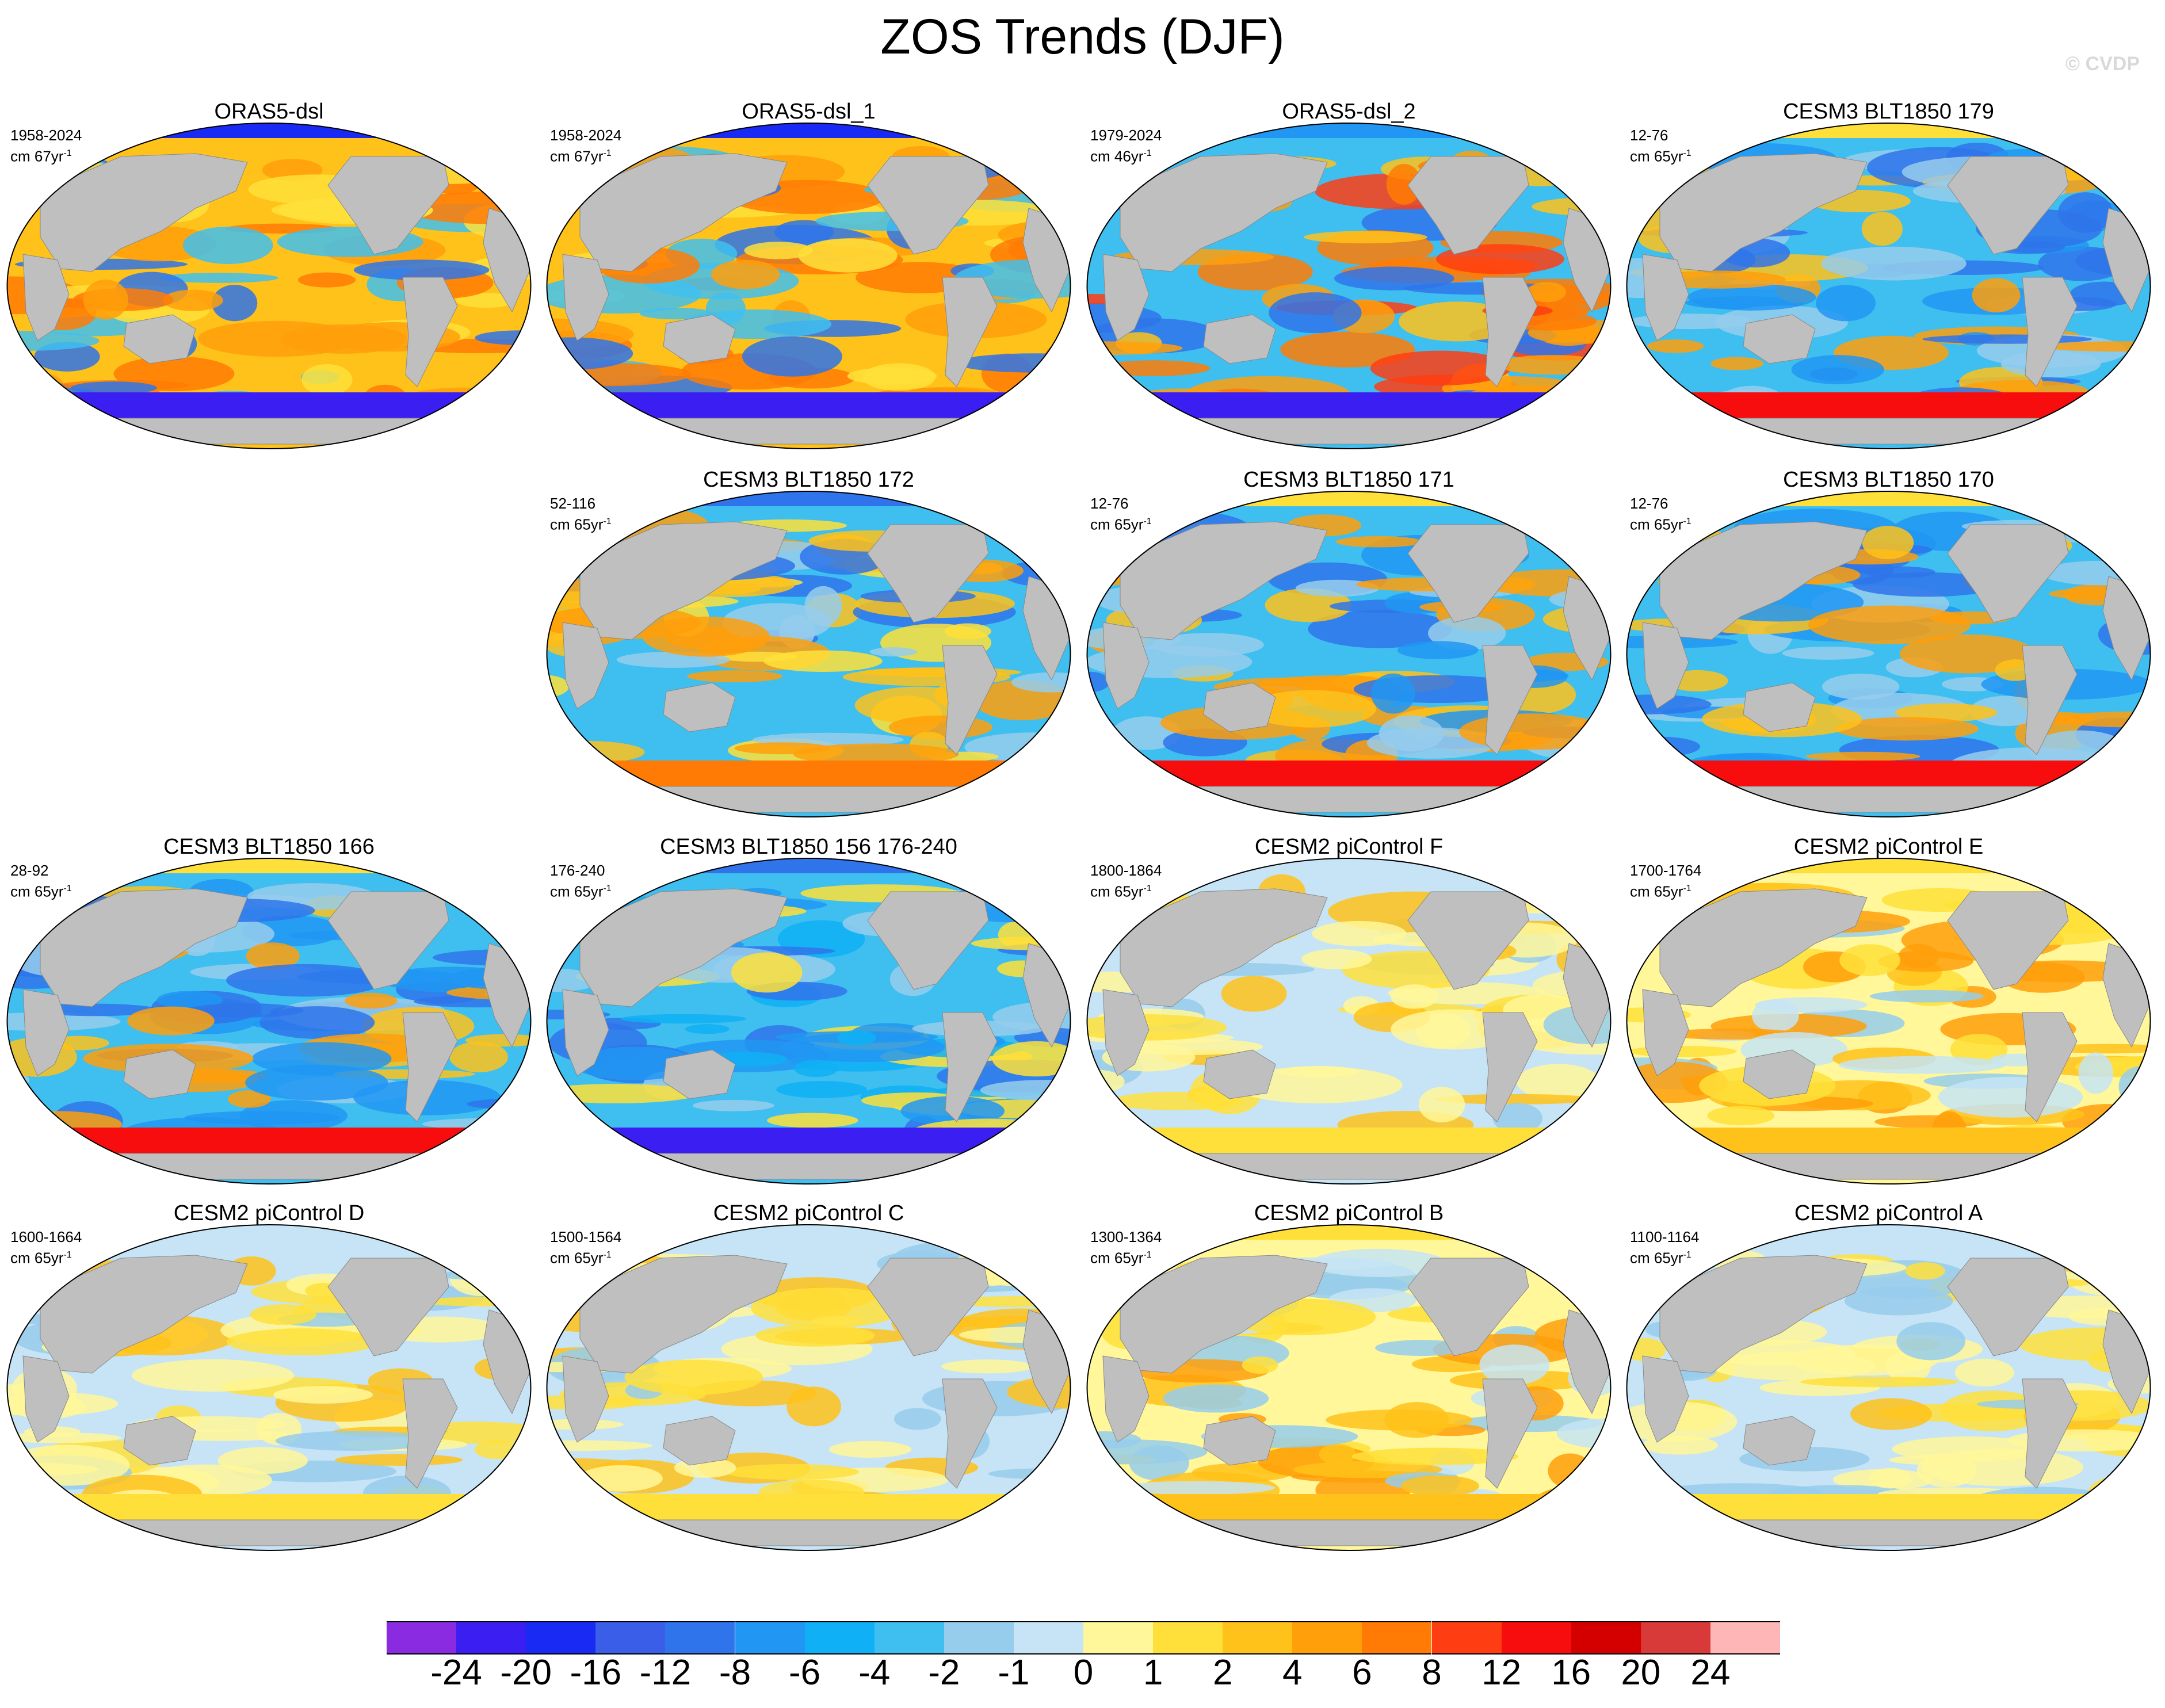 The width and height of the screenshot is (2165, 1708). I want to click on panel-title: ORAS5-dsl_2, so click(1349, 112).